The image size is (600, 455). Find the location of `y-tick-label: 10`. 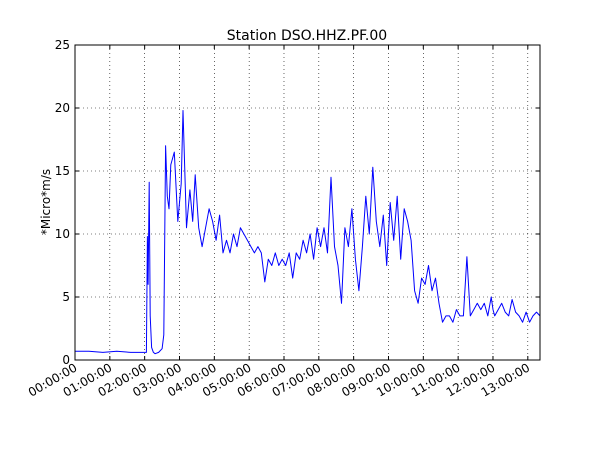

y-tick-label: 10 is located at coordinates (62, 234).